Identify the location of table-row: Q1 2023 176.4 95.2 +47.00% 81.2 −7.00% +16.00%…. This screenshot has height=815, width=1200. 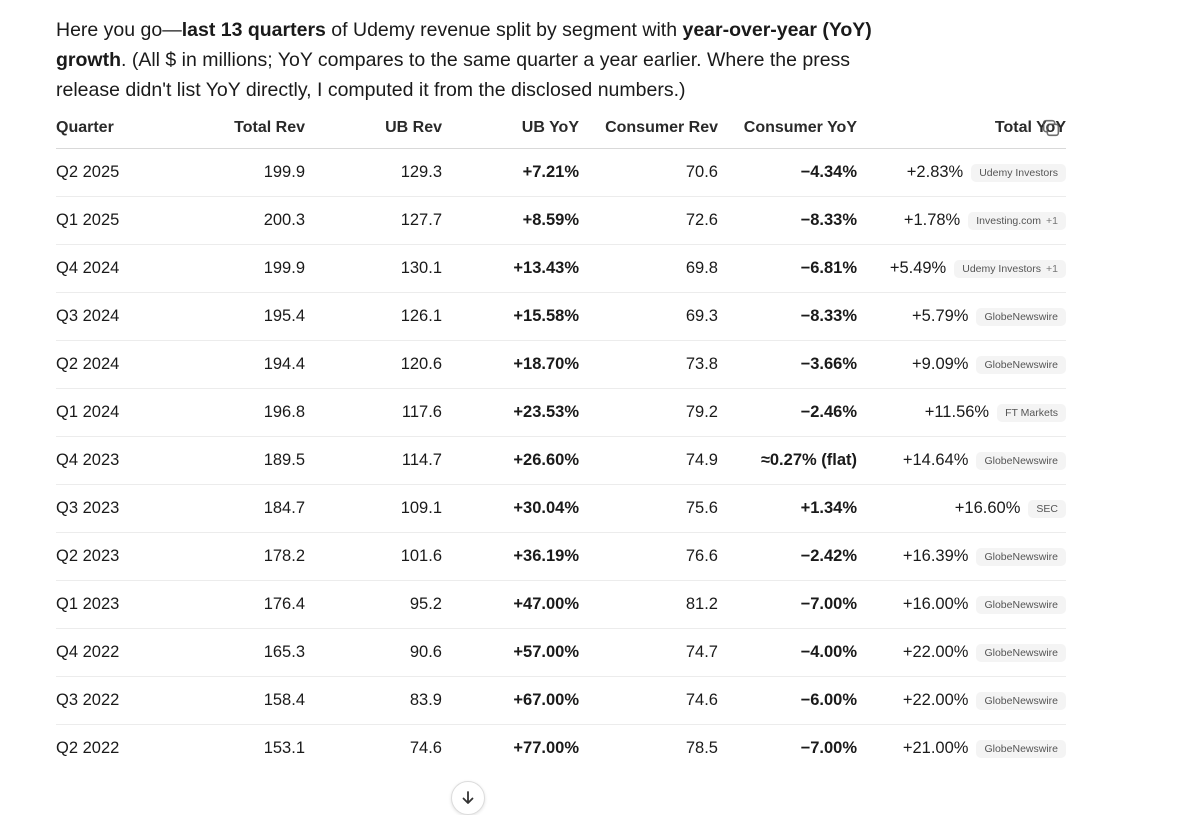
(561, 604).